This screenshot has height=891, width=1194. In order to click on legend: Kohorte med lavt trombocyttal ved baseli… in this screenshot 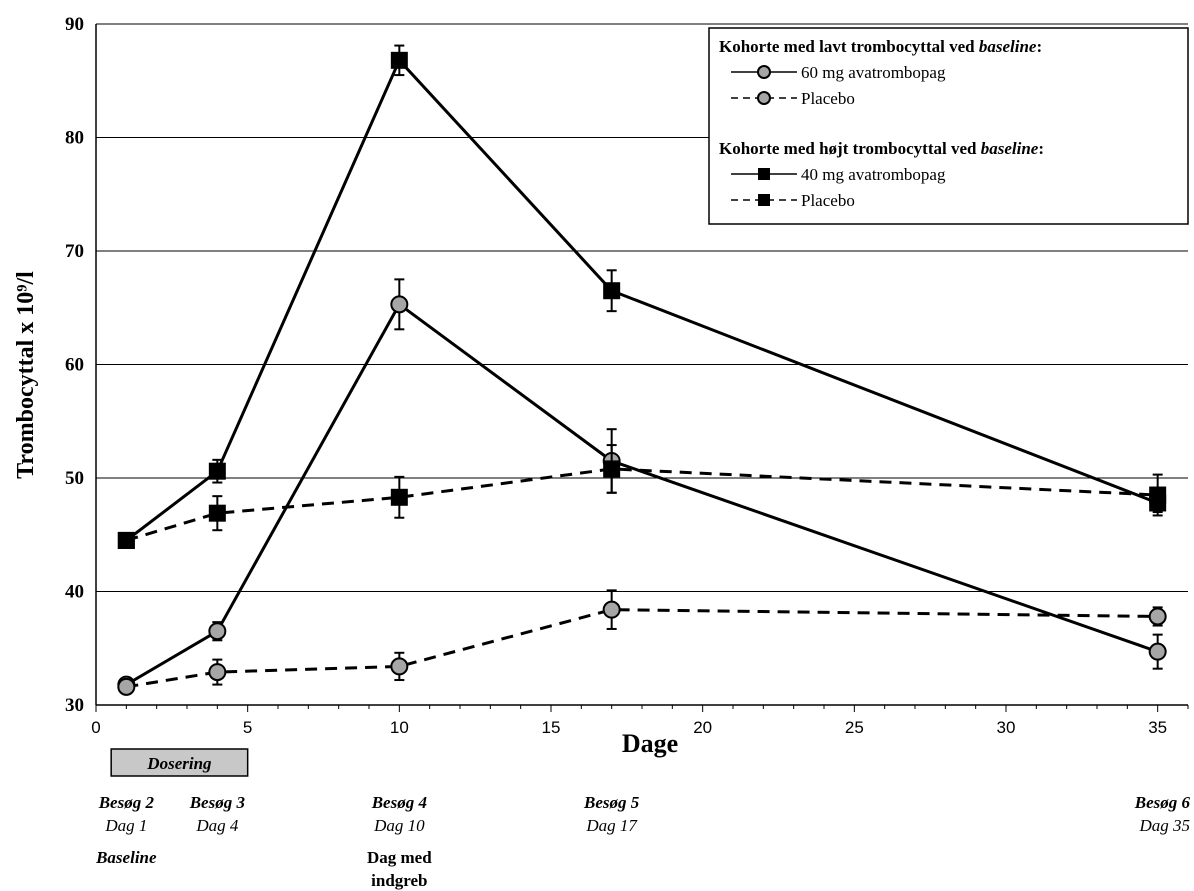, I will do `click(948, 126)`.